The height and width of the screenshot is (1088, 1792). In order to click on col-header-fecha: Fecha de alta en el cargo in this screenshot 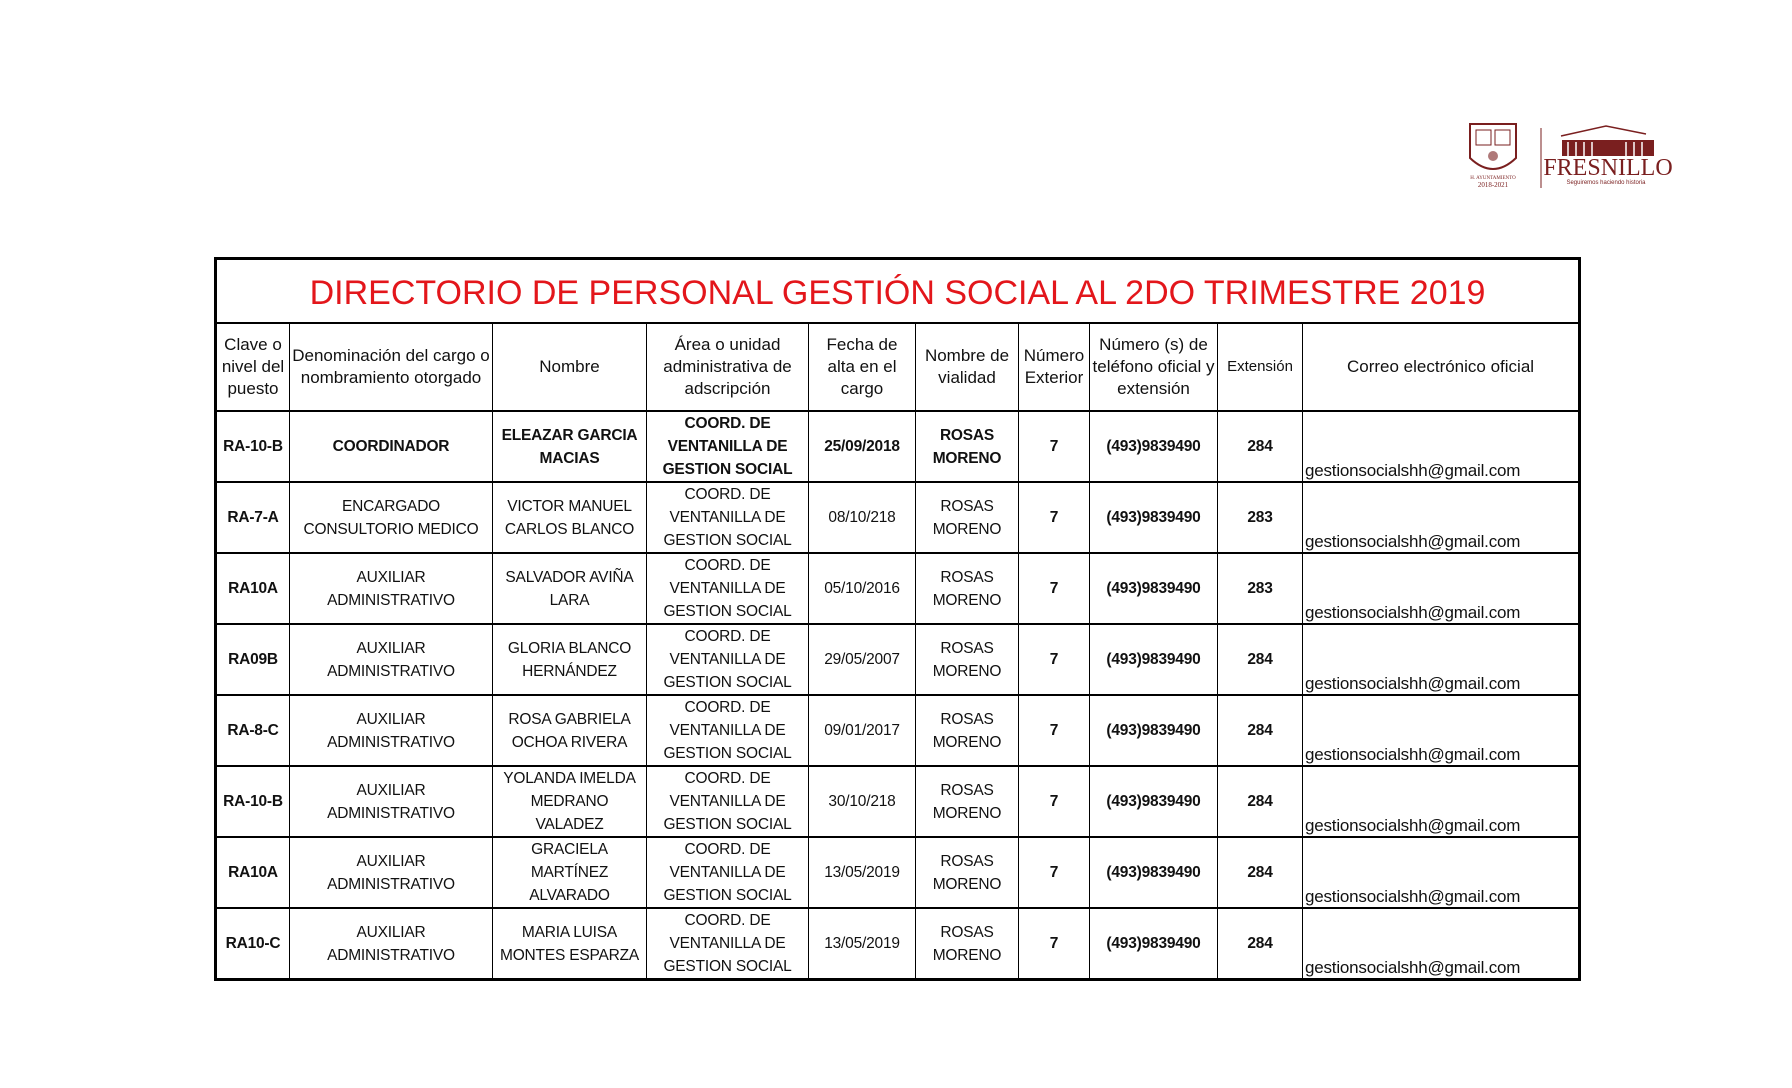, I will do `click(862, 367)`.